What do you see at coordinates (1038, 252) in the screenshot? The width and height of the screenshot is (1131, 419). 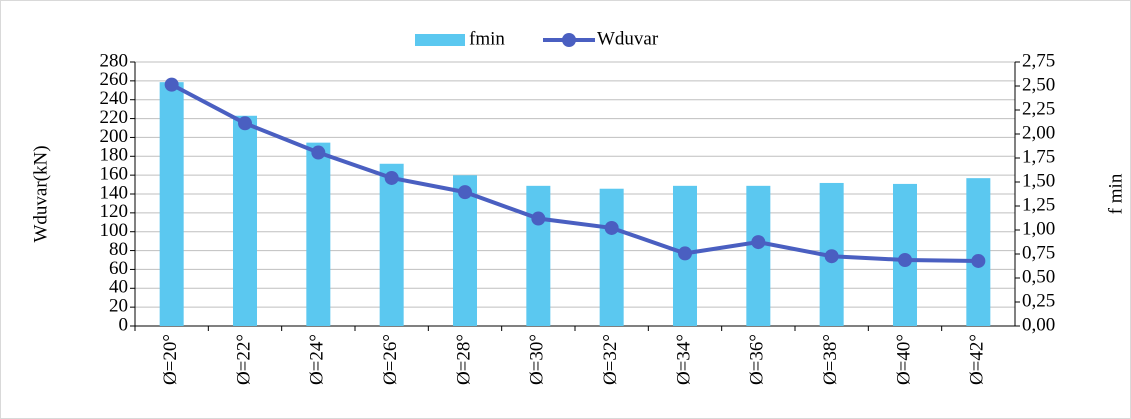 I see `y2-tick-label: 0,75` at bounding box center [1038, 252].